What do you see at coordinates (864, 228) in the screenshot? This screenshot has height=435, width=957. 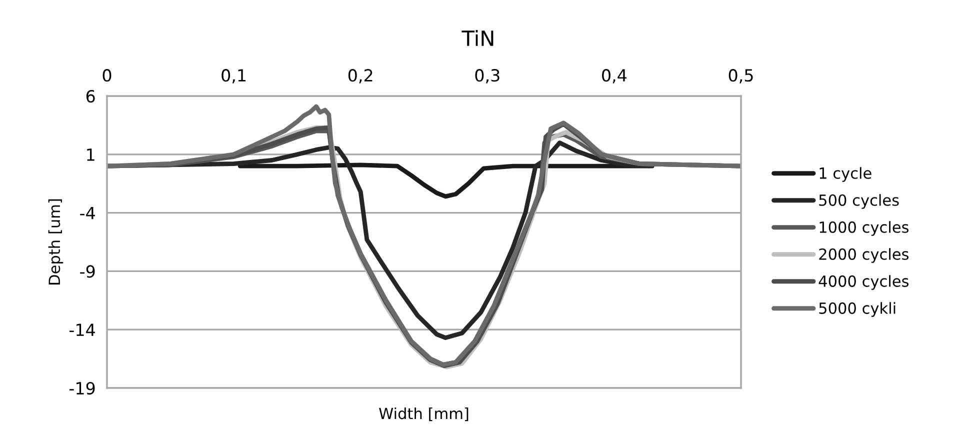 I see `legend-label: 1000 cycles` at bounding box center [864, 228].